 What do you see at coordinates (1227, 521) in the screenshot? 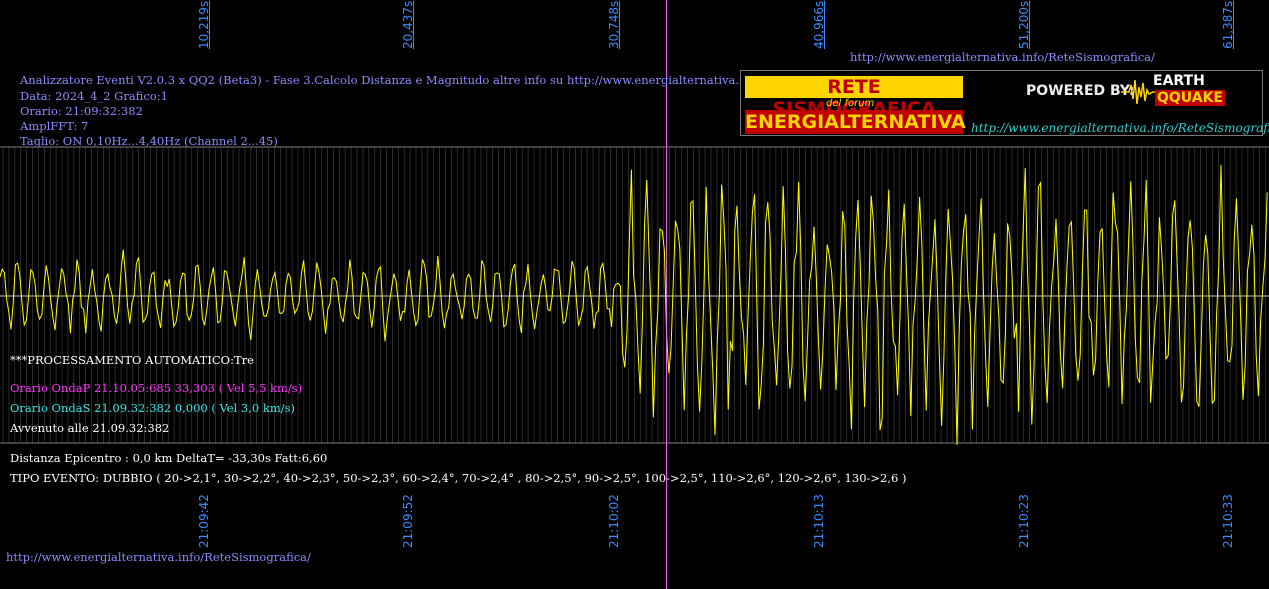
I see `bottom-tick-label: 21:10:33` at bounding box center [1227, 521].